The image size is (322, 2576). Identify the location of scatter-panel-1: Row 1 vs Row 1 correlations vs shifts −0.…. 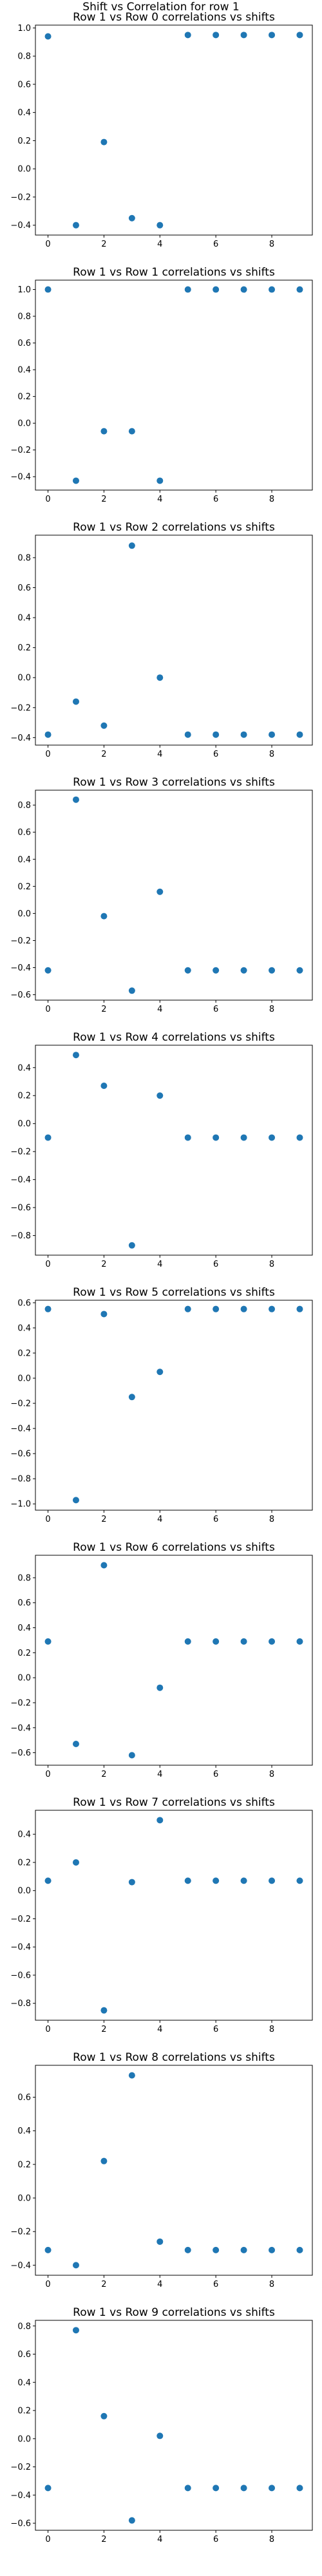
(161, 385).